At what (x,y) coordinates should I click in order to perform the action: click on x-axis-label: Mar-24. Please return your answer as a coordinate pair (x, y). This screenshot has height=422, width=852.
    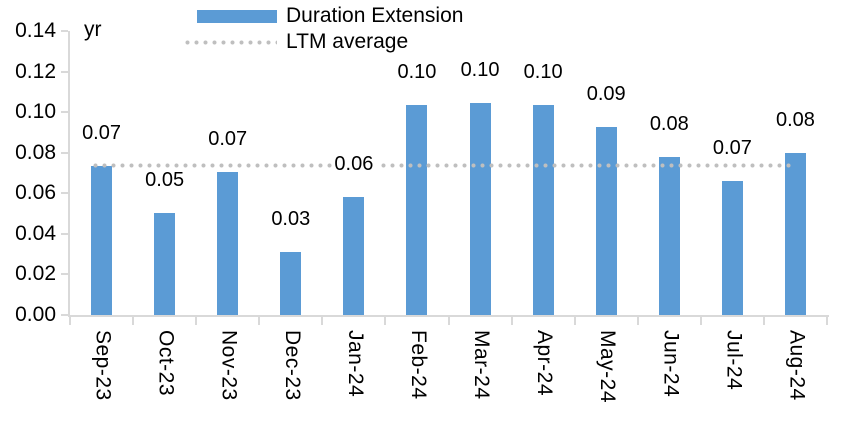
    Looking at the image, I should click on (482, 365).